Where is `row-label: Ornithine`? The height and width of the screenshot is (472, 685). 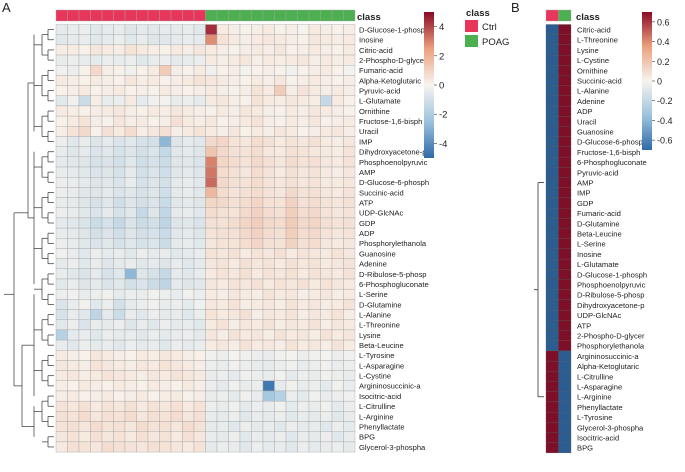
row-label: Ornithine is located at coordinates (592, 70).